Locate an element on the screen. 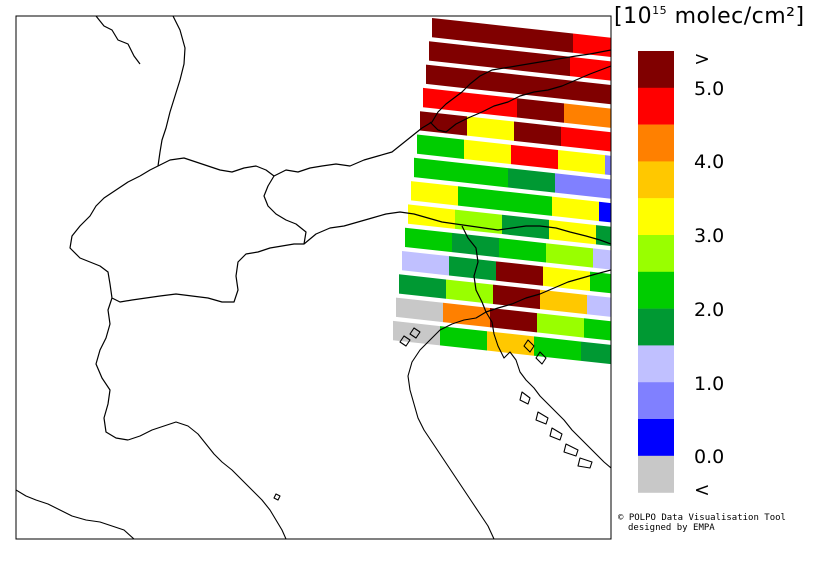 The height and width of the screenshot is (566, 813). coast-ligurian is located at coordinates (207, 480).